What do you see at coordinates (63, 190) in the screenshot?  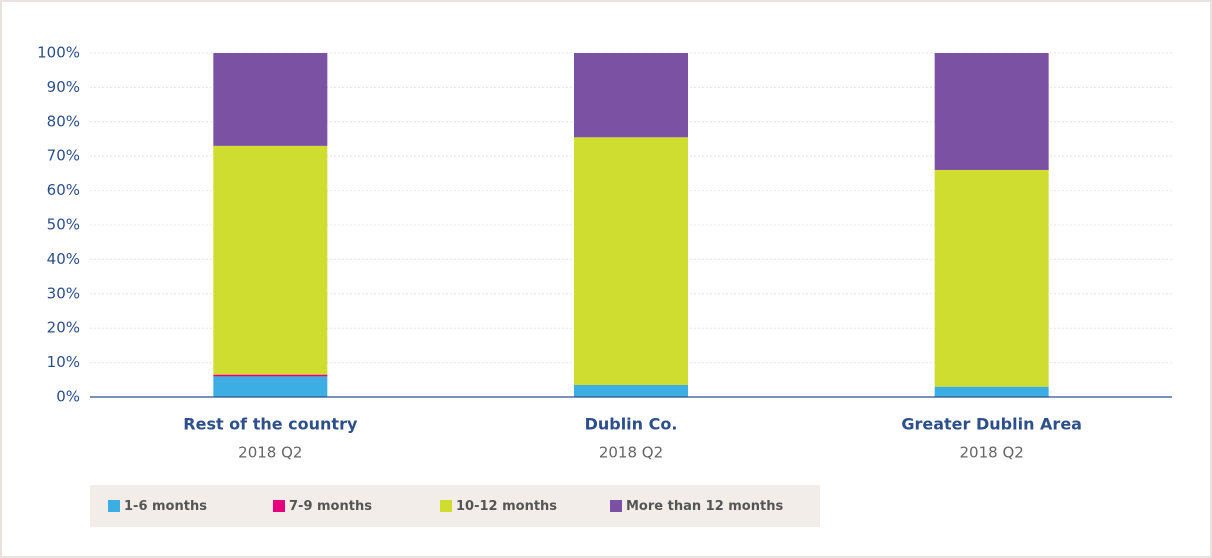 I see `y-tick-label: 60%` at bounding box center [63, 190].